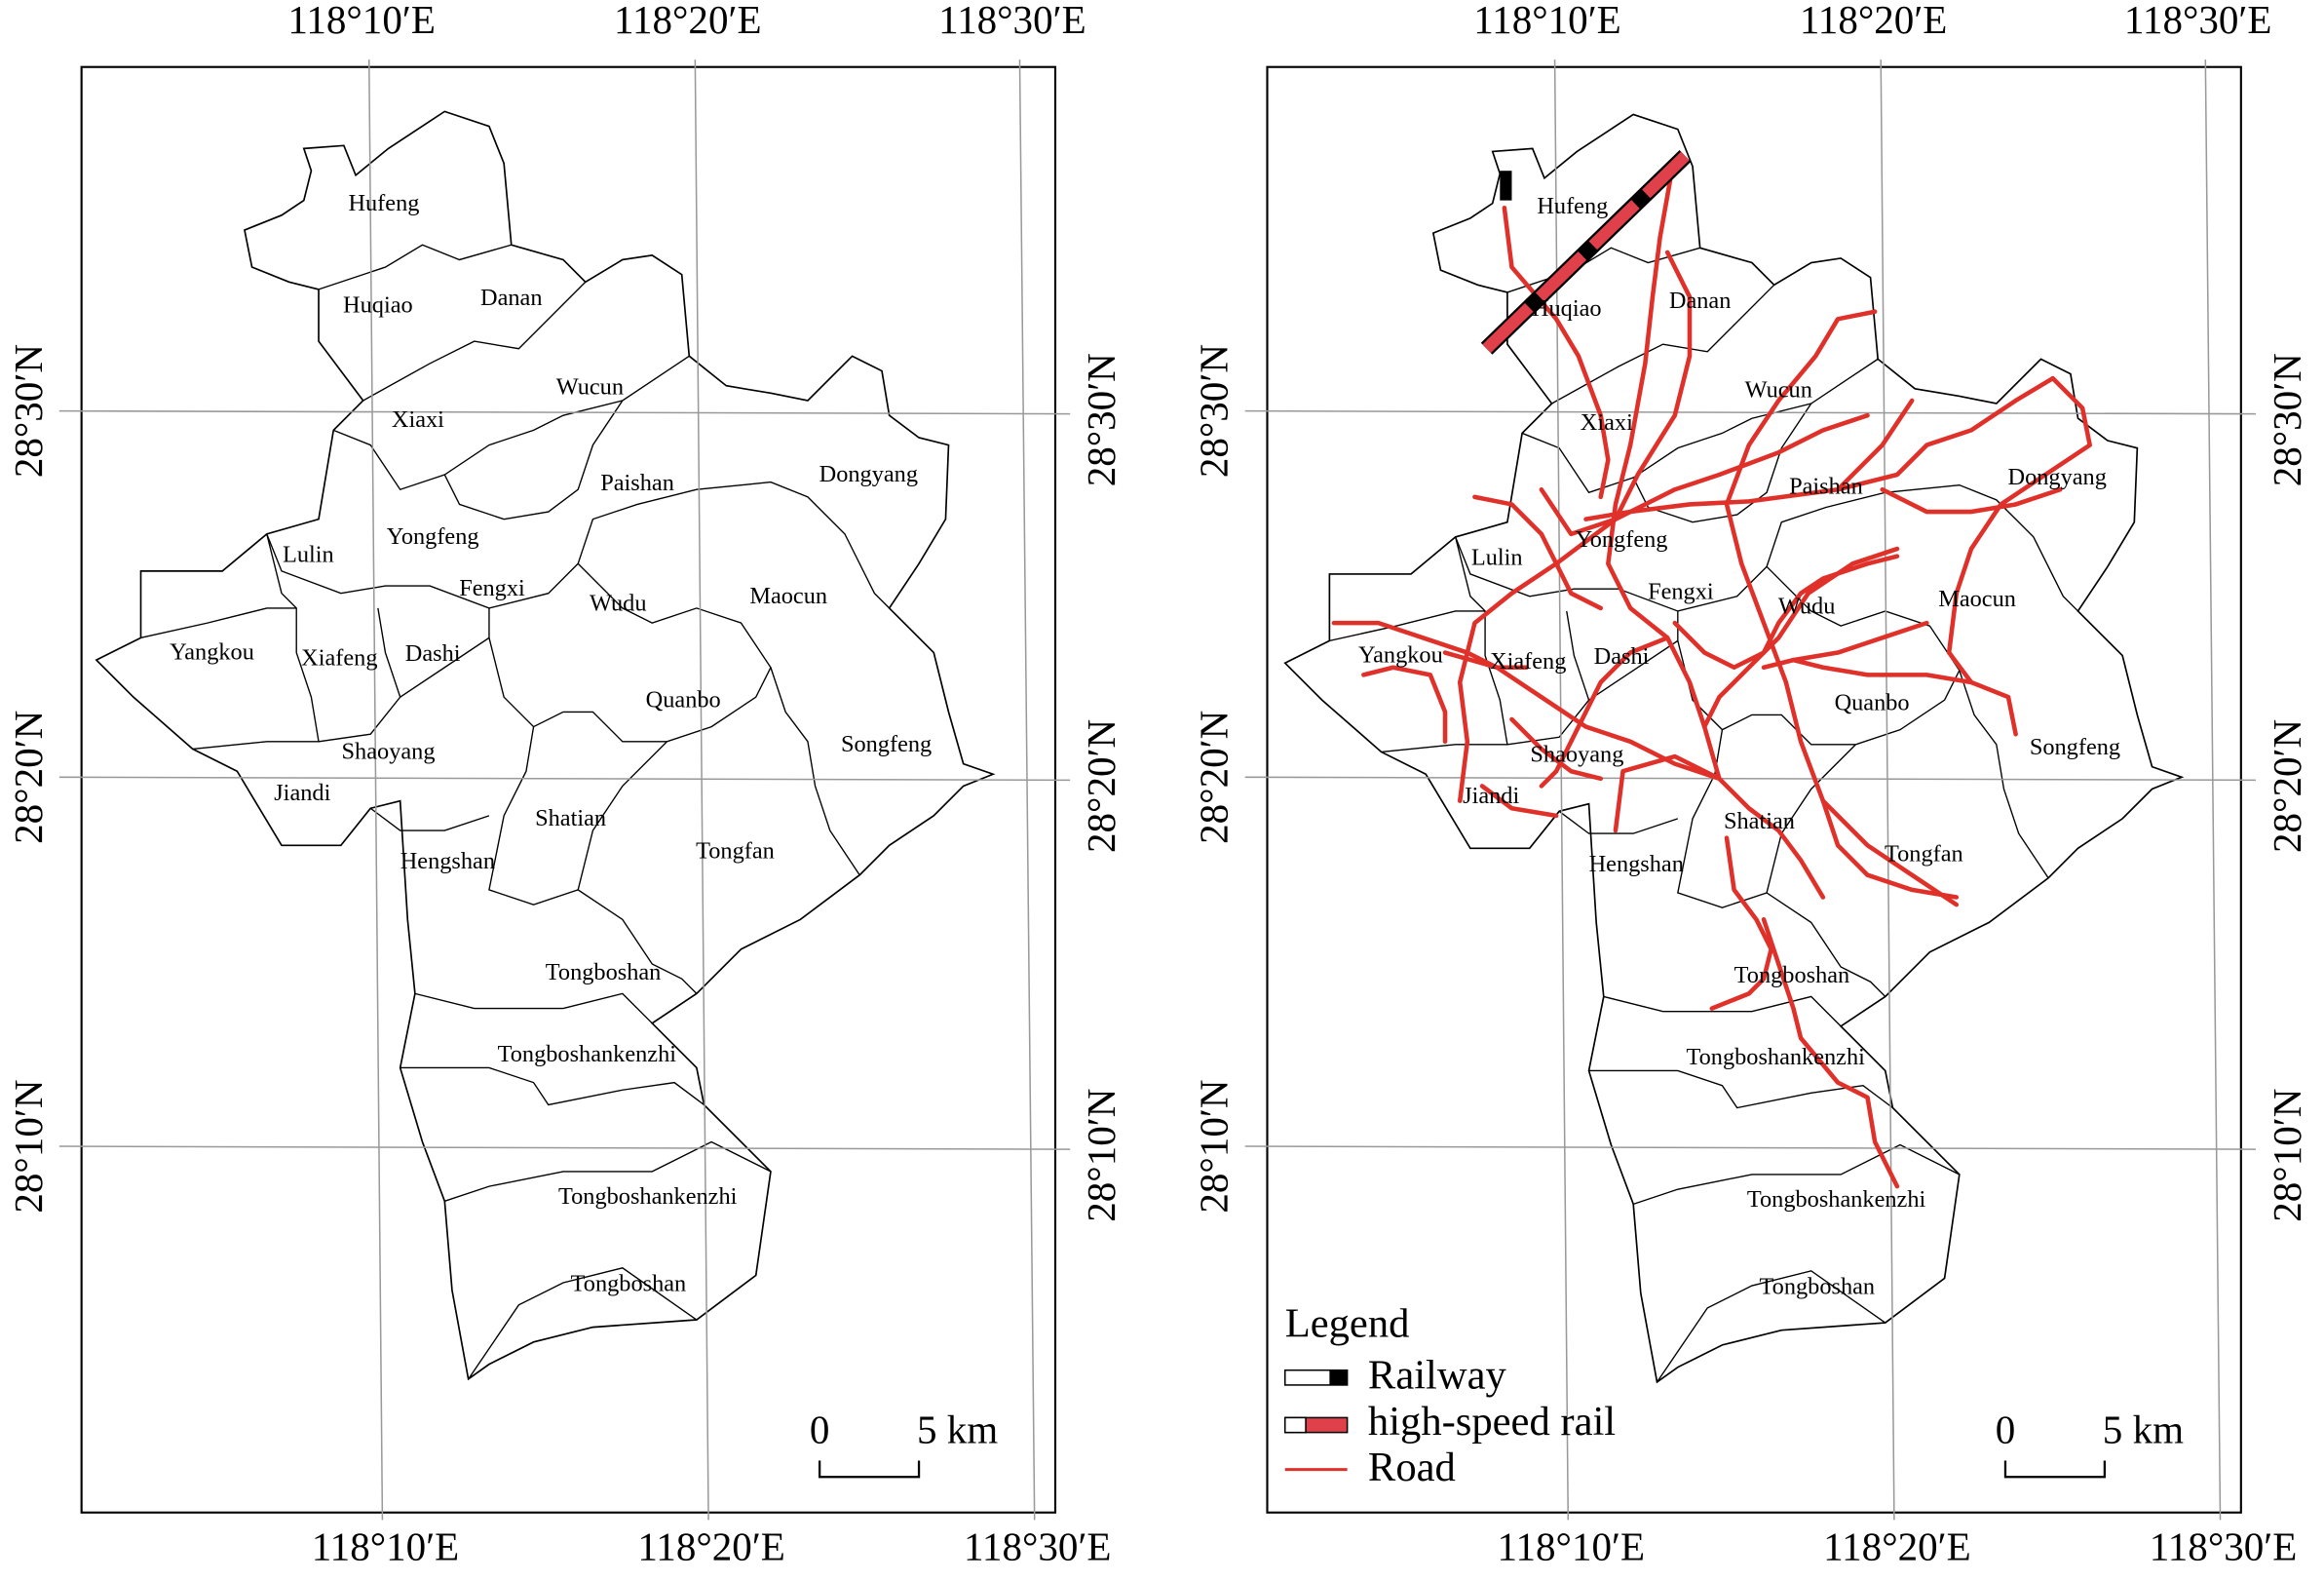  I want to click on railway, so click(1506, 186).